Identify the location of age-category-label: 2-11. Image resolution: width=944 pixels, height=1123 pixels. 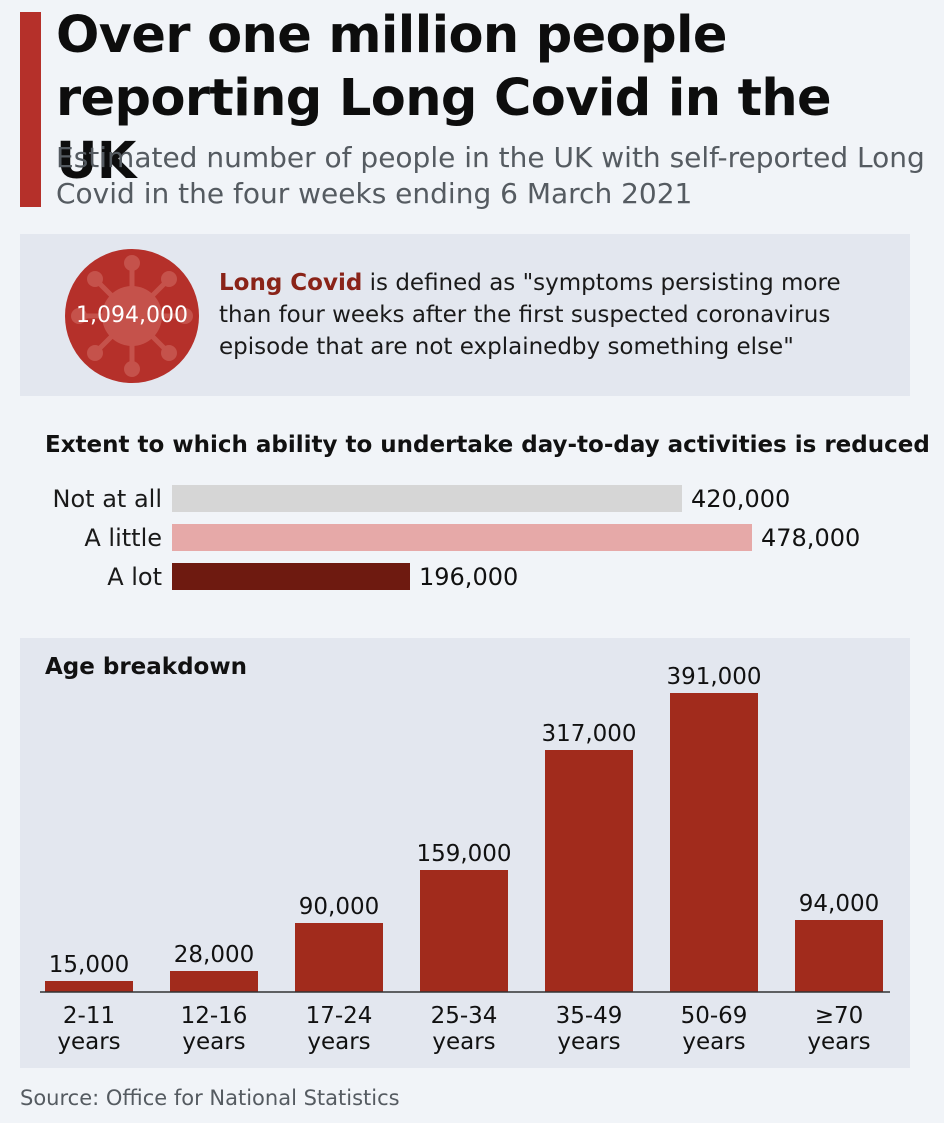
(89, 1016).